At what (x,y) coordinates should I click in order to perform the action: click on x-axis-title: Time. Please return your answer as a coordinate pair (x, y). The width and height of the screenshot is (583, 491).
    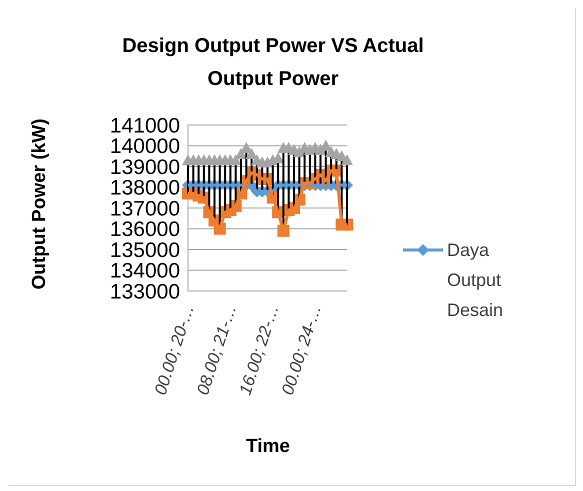
    Looking at the image, I should click on (267, 447).